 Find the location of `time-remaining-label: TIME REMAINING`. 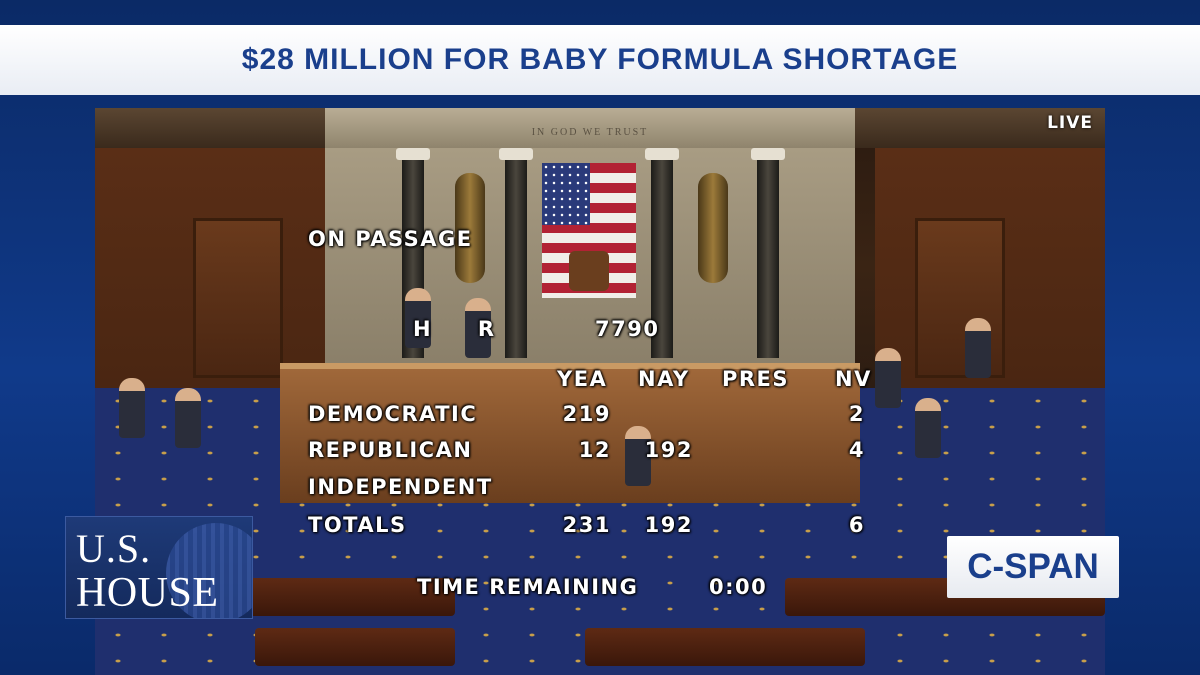

time-remaining-label: TIME REMAINING is located at coordinates (528, 587).